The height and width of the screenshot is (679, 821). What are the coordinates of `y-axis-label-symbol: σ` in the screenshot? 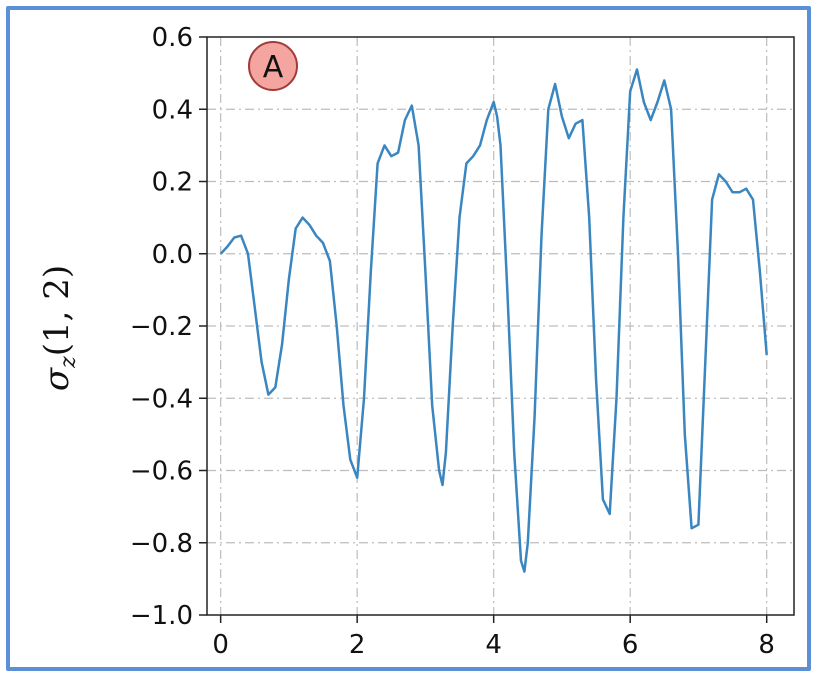 It's located at (57, 379).